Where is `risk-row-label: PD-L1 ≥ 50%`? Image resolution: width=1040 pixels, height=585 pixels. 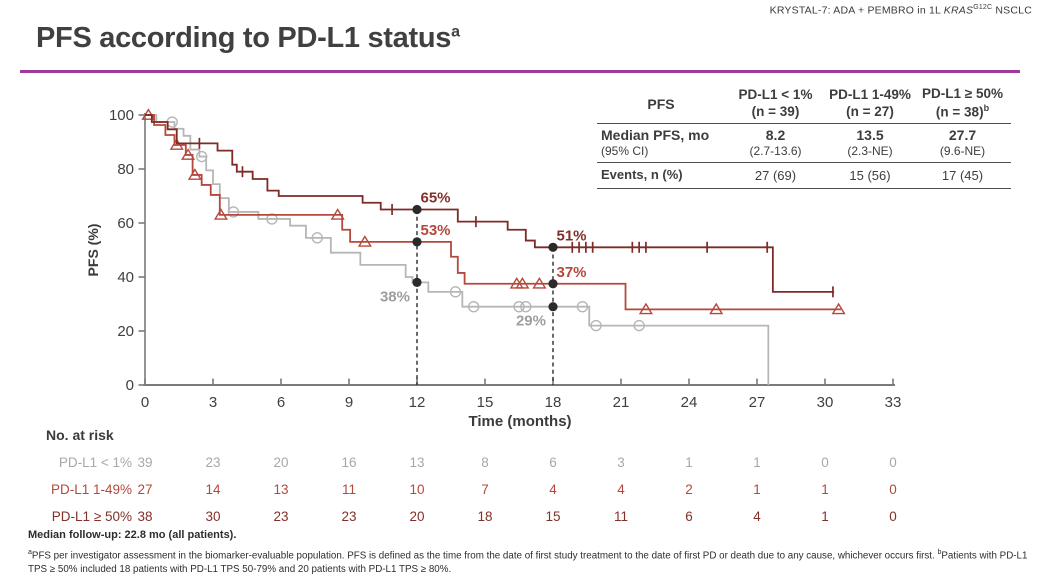 risk-row-label: PD-L1 ≥ 50% is located at coordinates (91, 516).